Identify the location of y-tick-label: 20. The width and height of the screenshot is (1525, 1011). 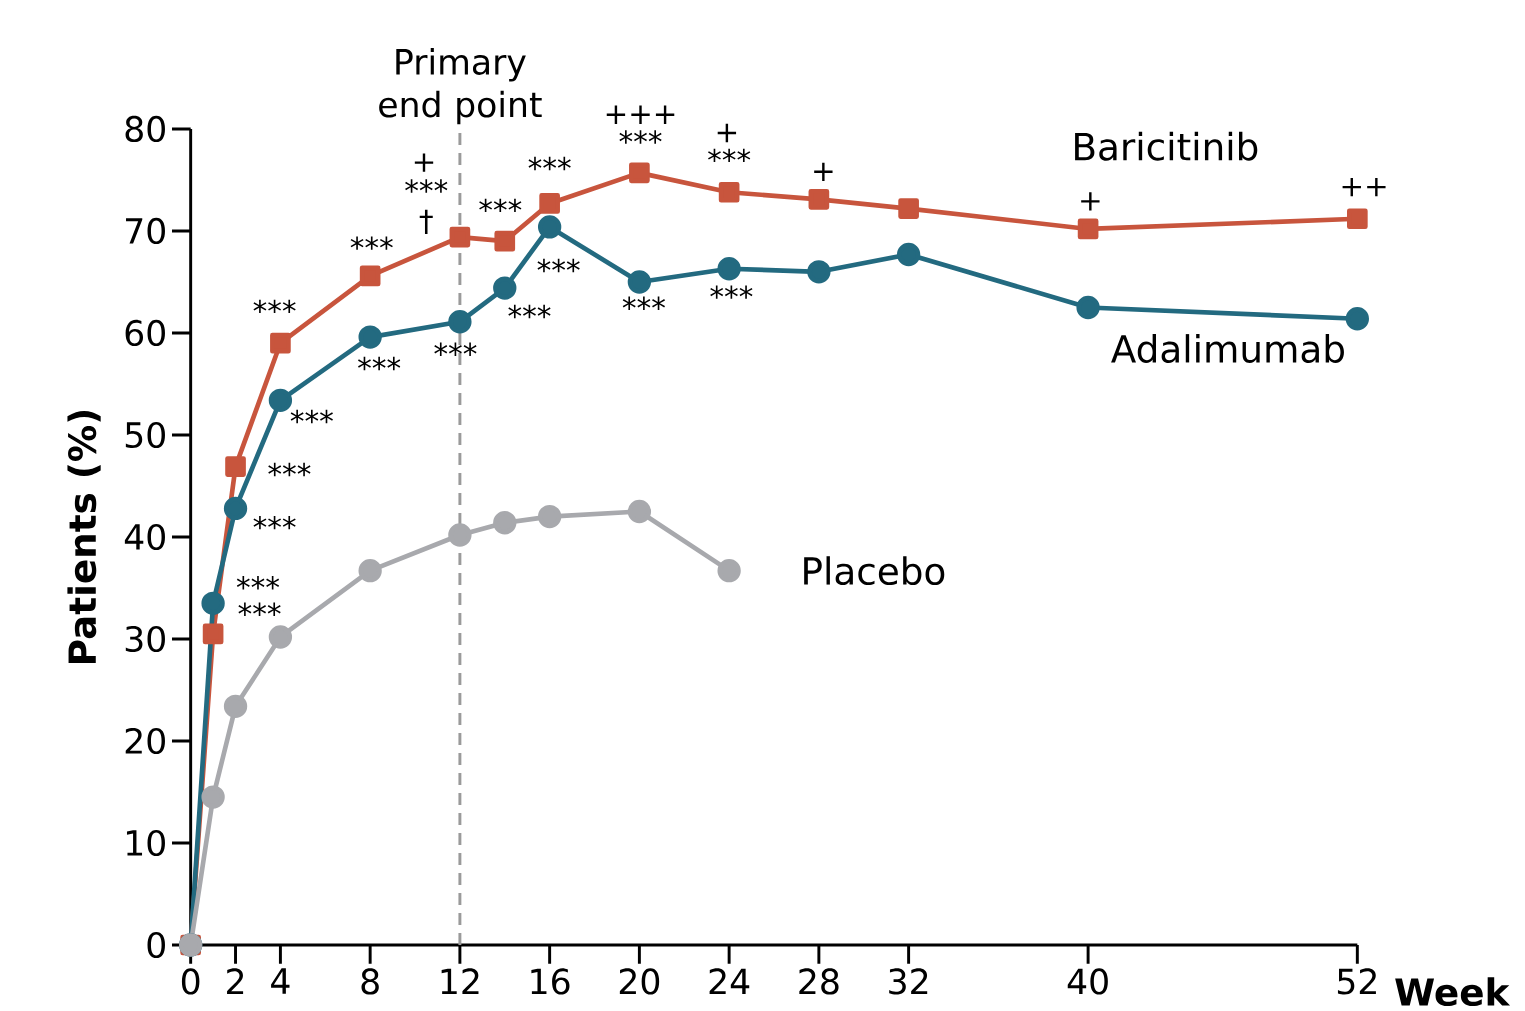
(145, 741).